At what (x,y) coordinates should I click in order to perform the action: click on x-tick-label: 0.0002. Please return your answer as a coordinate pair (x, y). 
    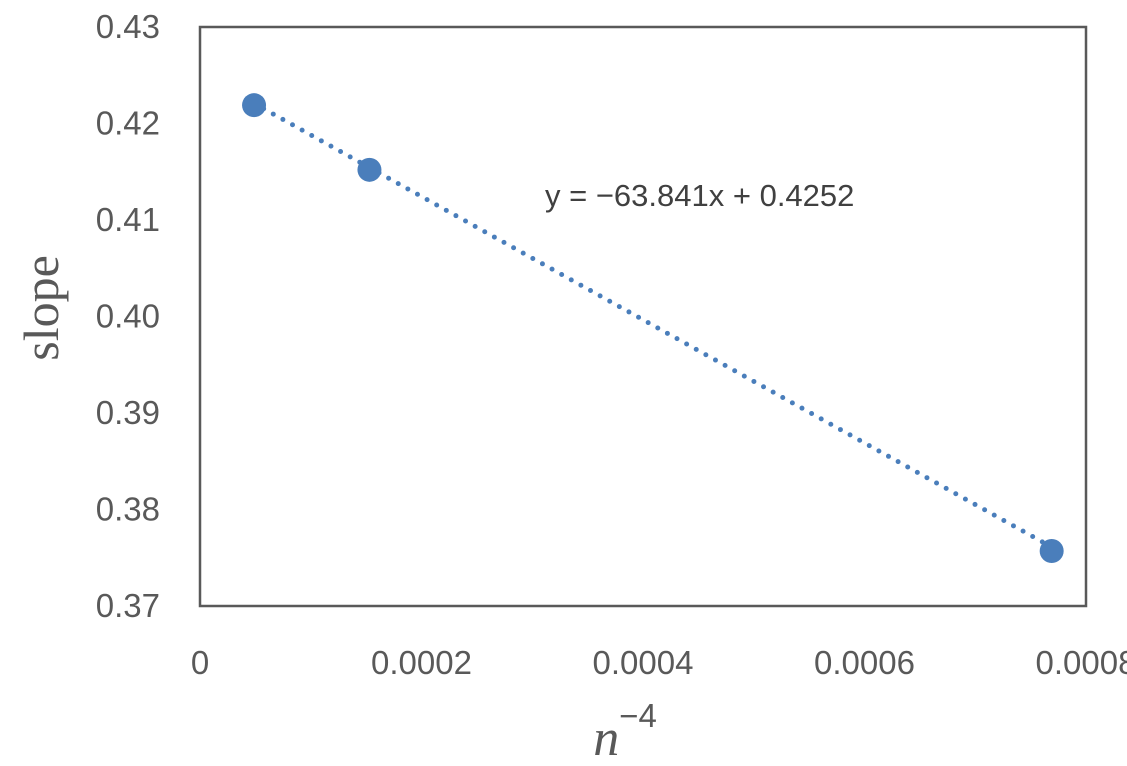
    Looking at the image, I should click on (421, 662).